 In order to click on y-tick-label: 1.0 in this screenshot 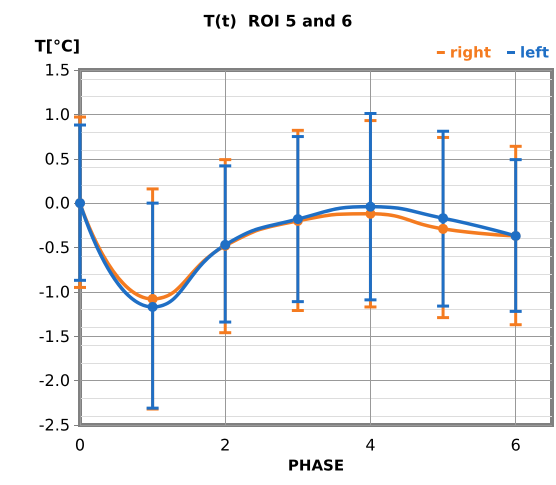, I will do `click(57, 114)`.